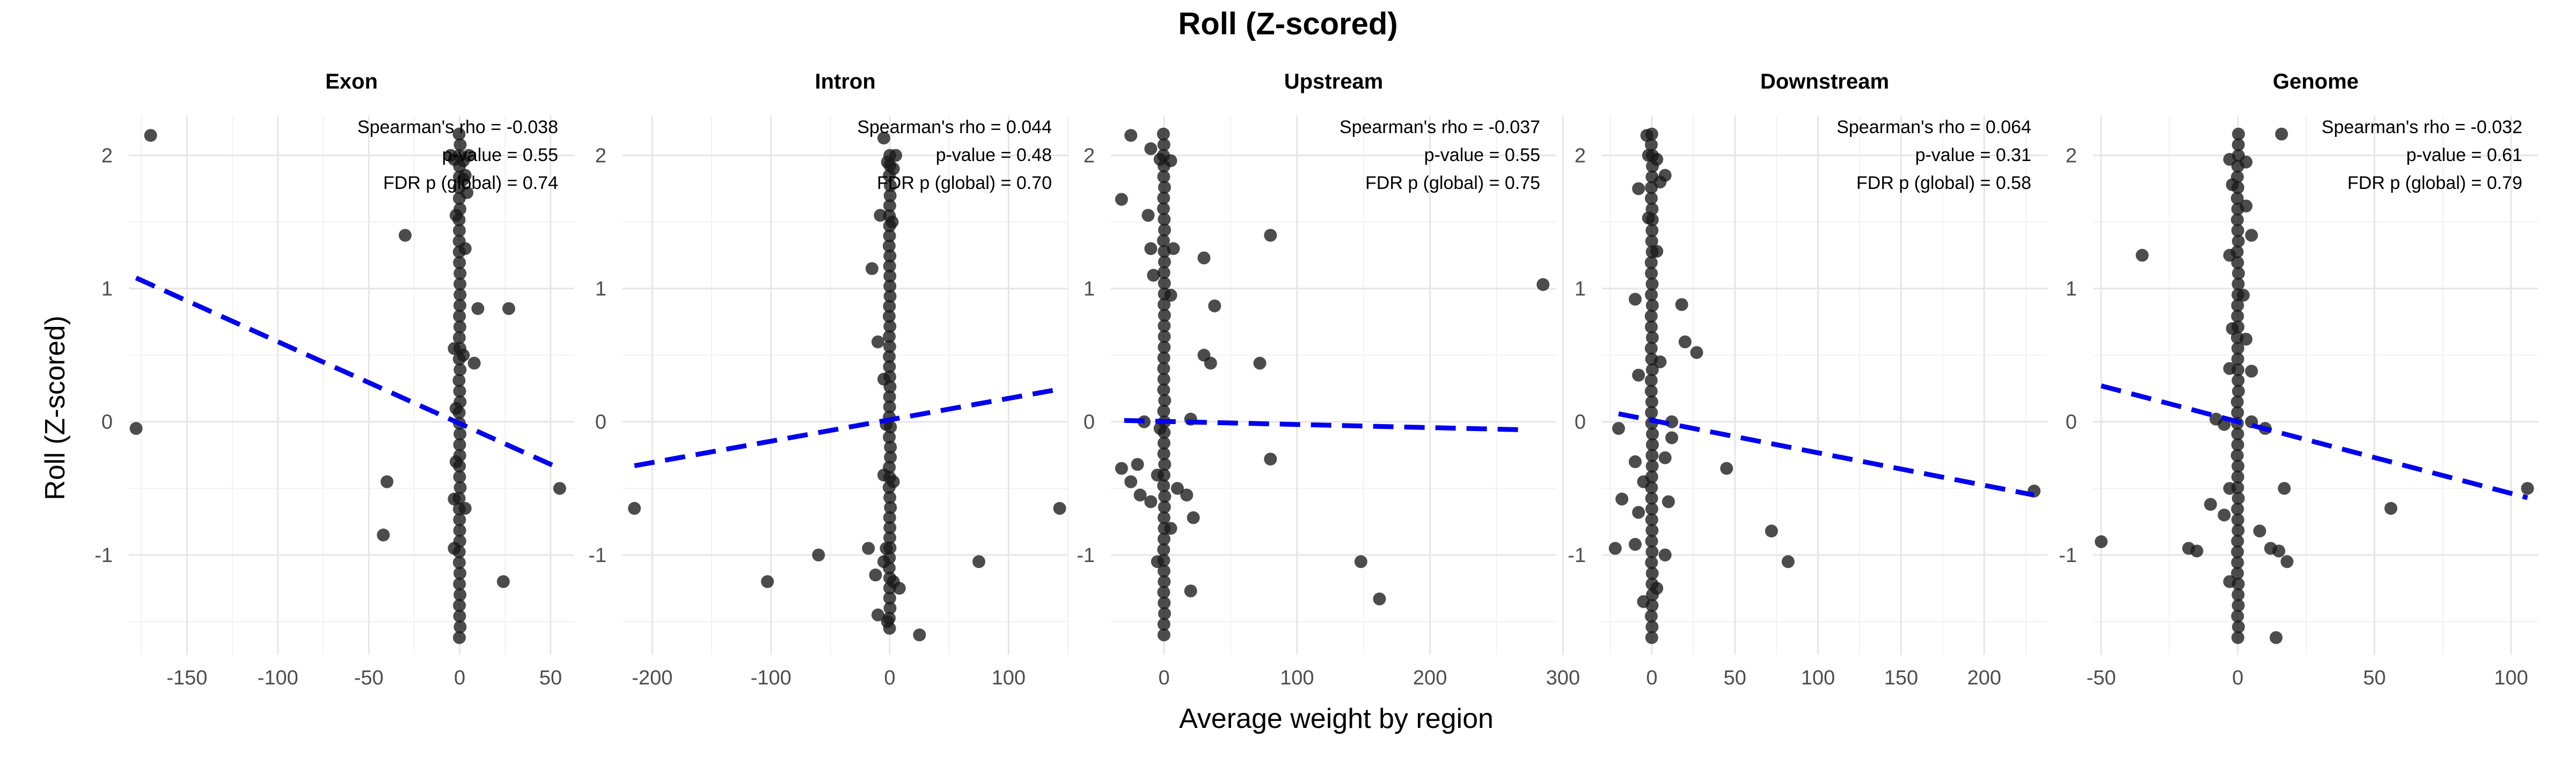  What do you see at coordinates (2316, 81) in the screenshot?
I see `panel-title: Genome` at bounding box center [2316, 81].